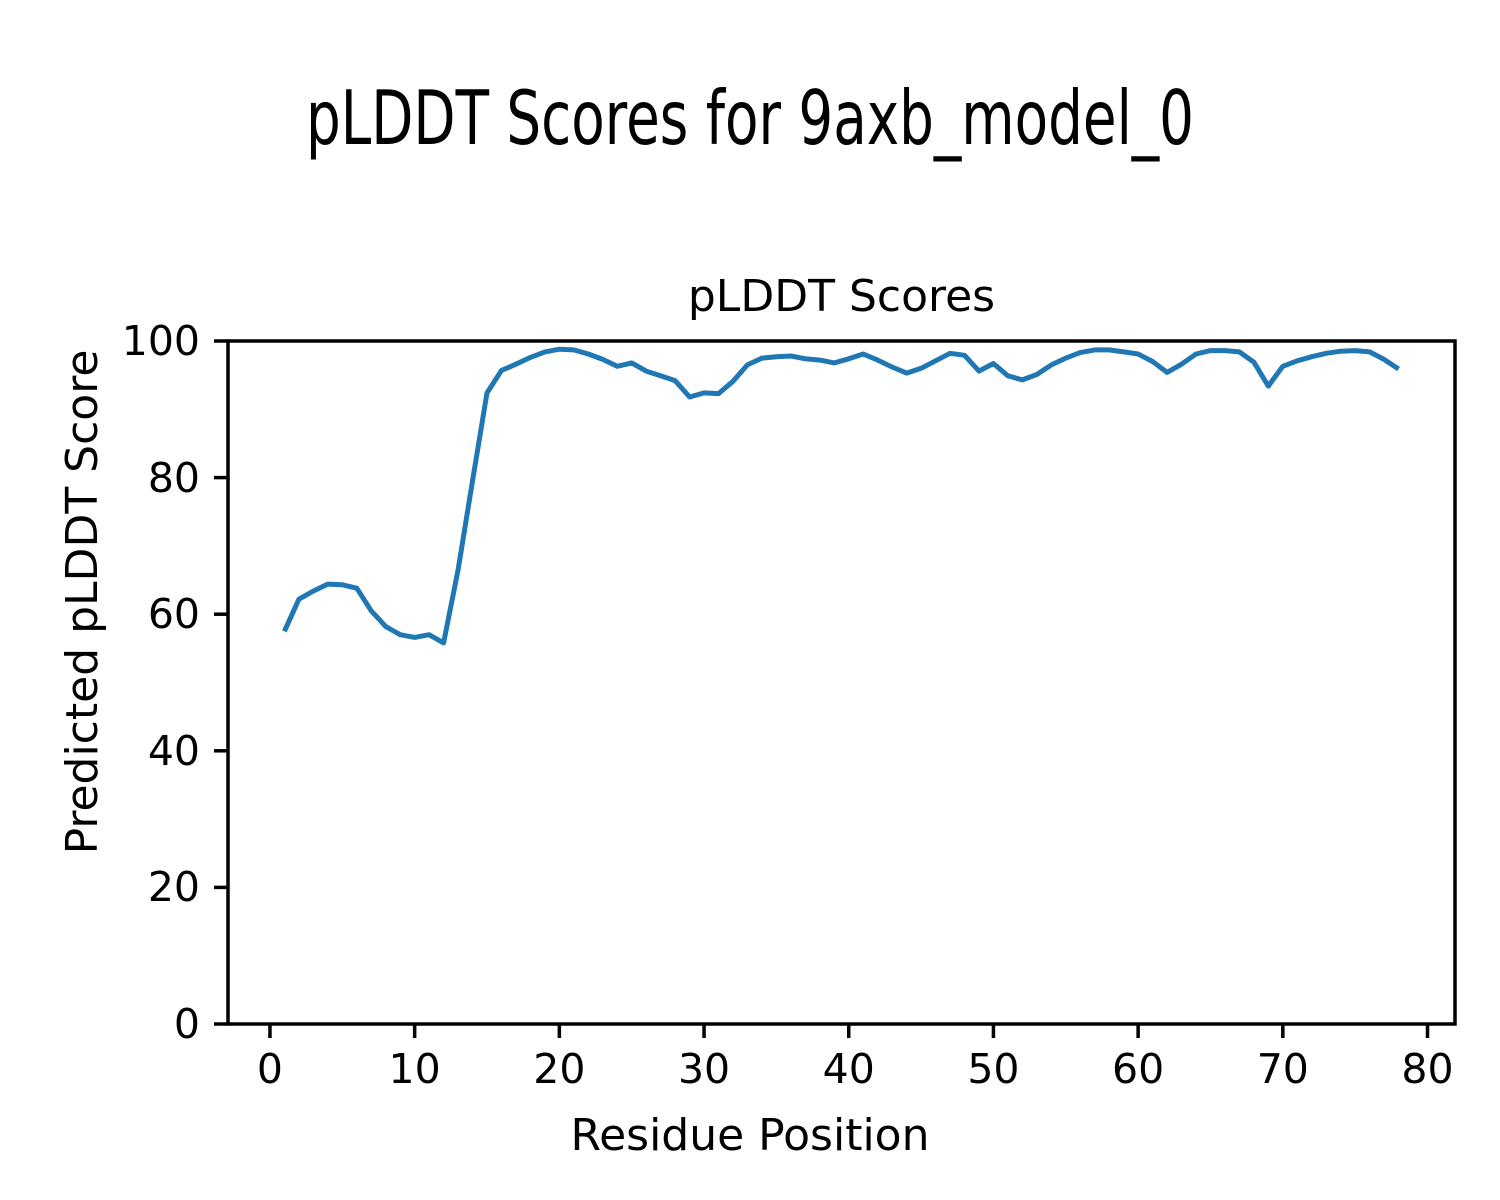  What do you see at coordinates (848, 1069) in the screenshot?
I see `x-tick-label: 40` at bounding box center [848, 1069].